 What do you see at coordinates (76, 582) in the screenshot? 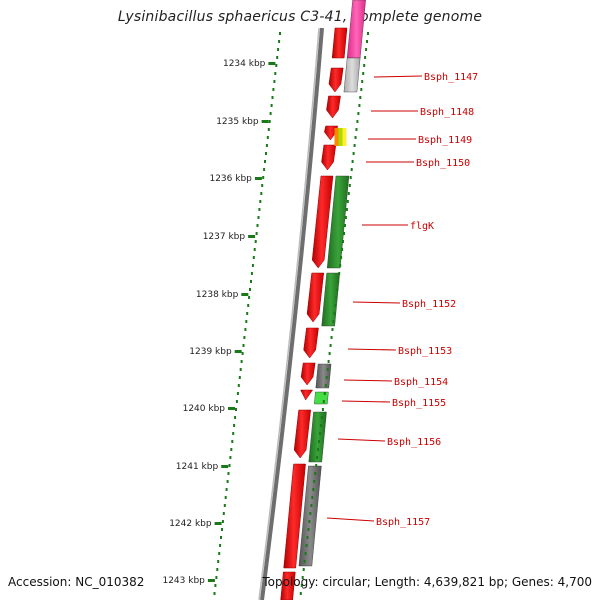
I see `accession-text: Accession: NC_010382` at bounding box center [76, 582].